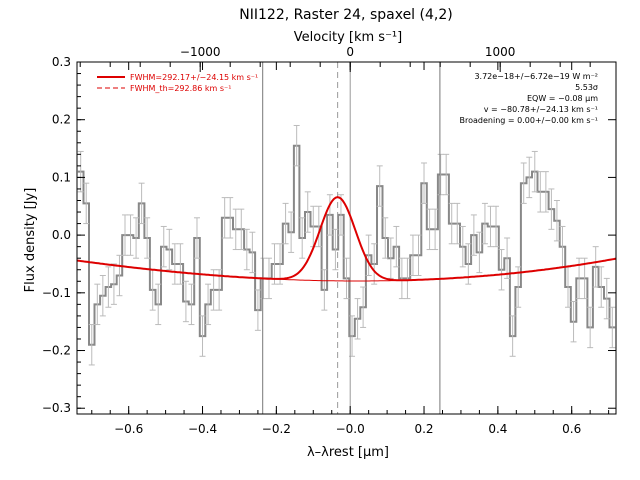 This screenshot has height=480, width=640. I want to click on x-tick-label: −0.0, so click(350, 429).